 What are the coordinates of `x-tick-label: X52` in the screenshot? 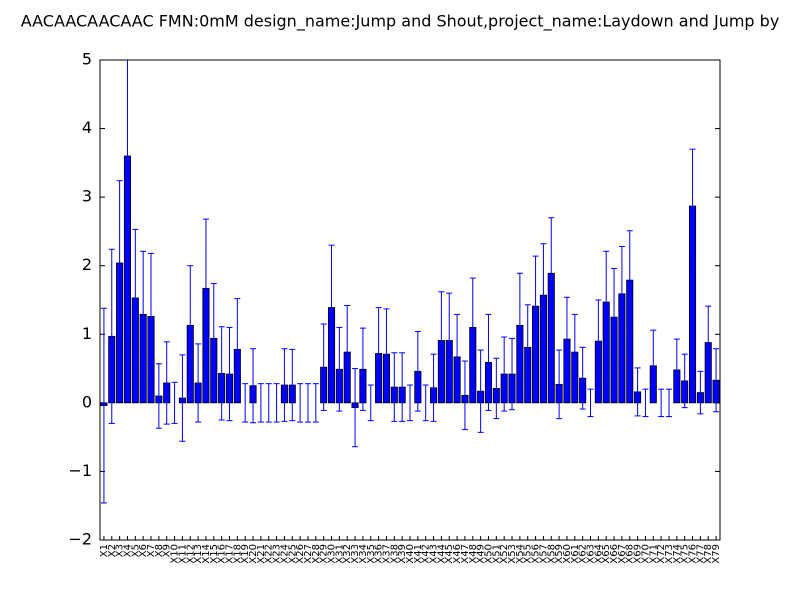 It's located at (504, 554).